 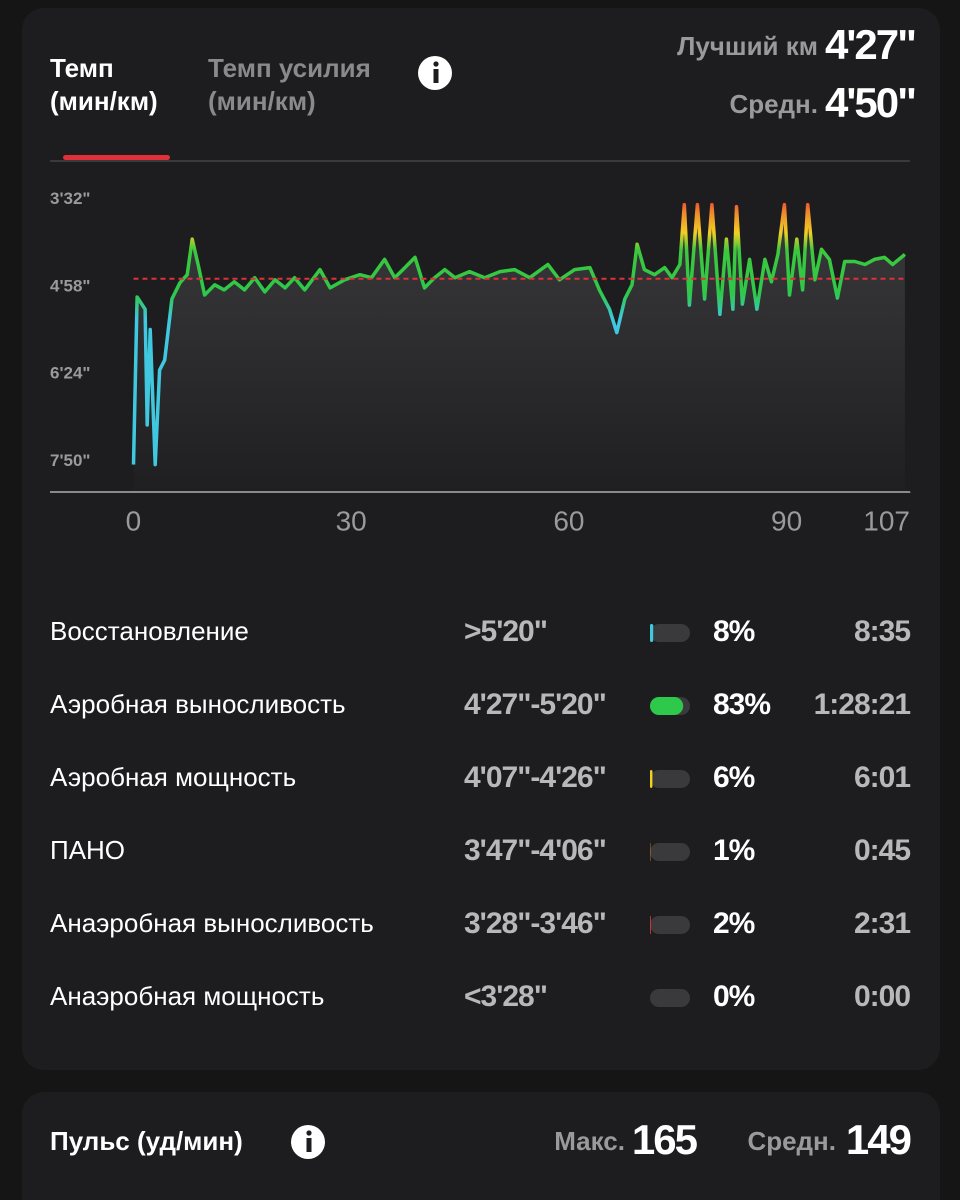 I want to click on zone-time: 6:01, so click(x=882, y=777).